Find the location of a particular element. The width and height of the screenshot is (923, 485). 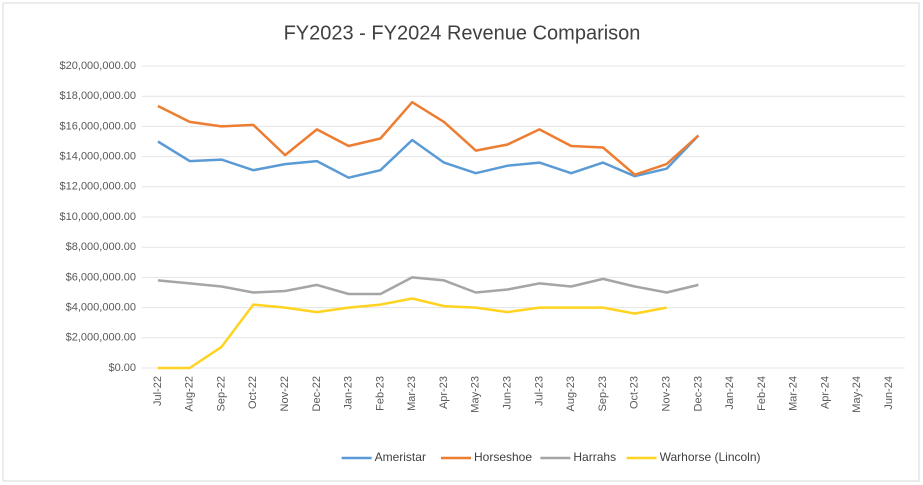

x-tick-label: Nov-22 is located at coordinates (285, 393).